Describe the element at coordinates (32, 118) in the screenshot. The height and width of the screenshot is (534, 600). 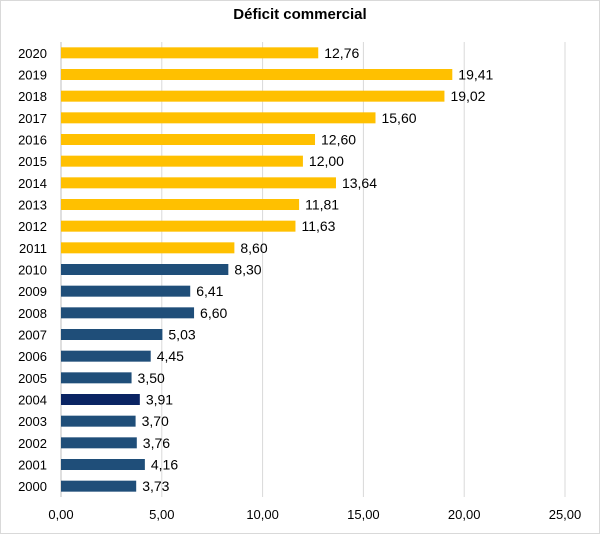
I see `y-tick-label: 2017` at that location.